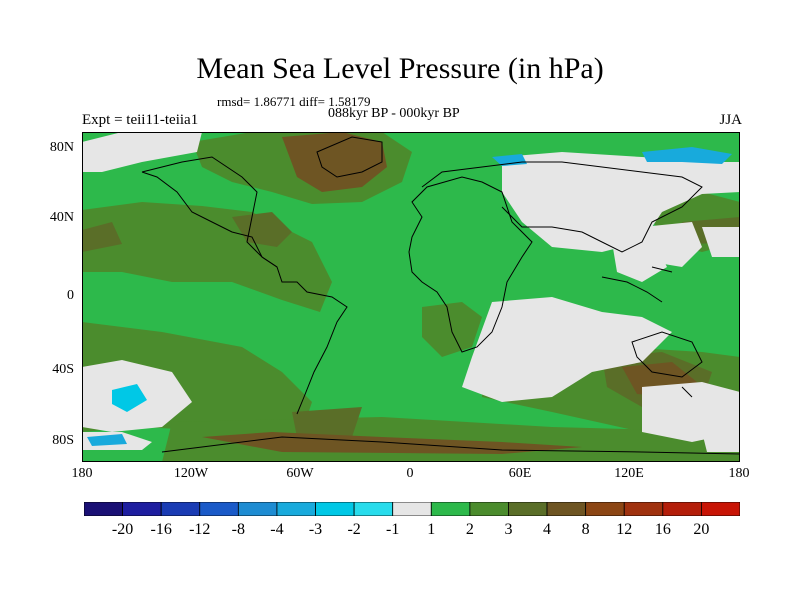 The width and height of the screenshot is (800, 600). What do you see at coordinates (469, 529) in the screenshot?
I see `colorbar-tick-label: 2` at bounding box center [469, 529].